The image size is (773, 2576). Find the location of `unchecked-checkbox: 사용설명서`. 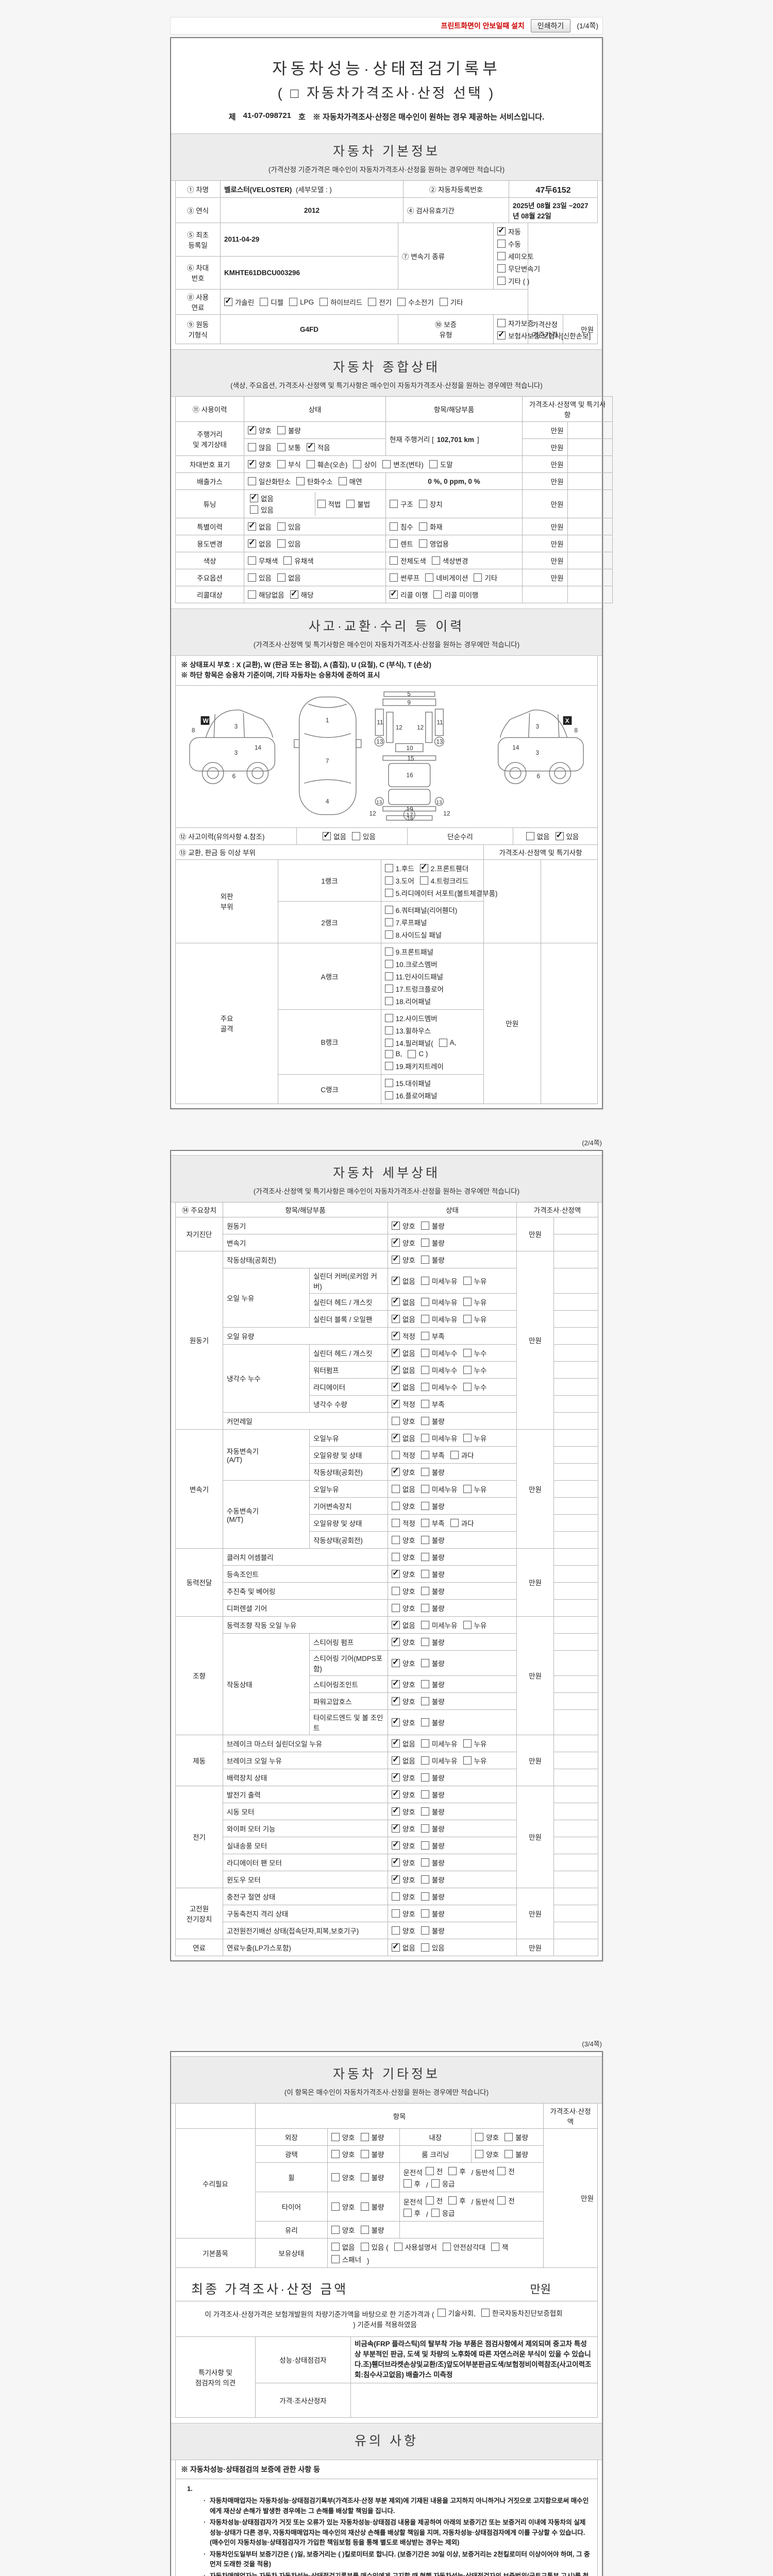

unchecked-checkbox: 사용설명서 is located at coordinates (415, 2247).